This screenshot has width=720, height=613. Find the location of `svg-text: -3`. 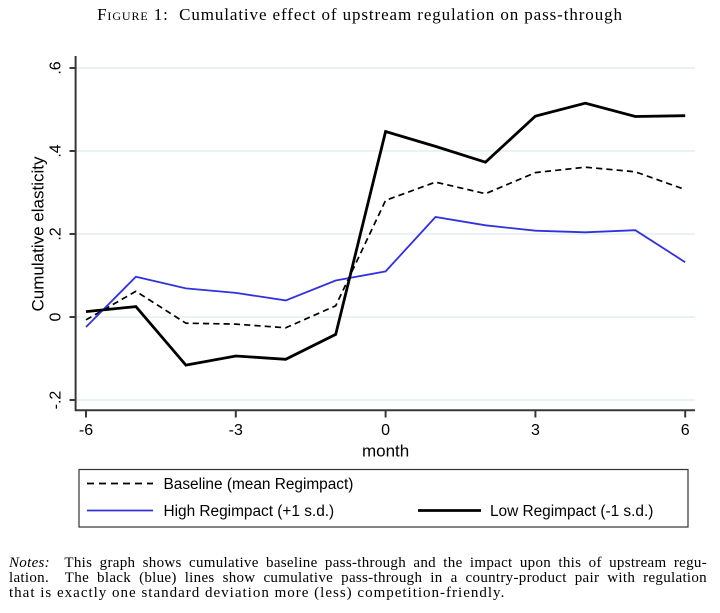

svg-text: -3 is located at coordinates (236, 430).